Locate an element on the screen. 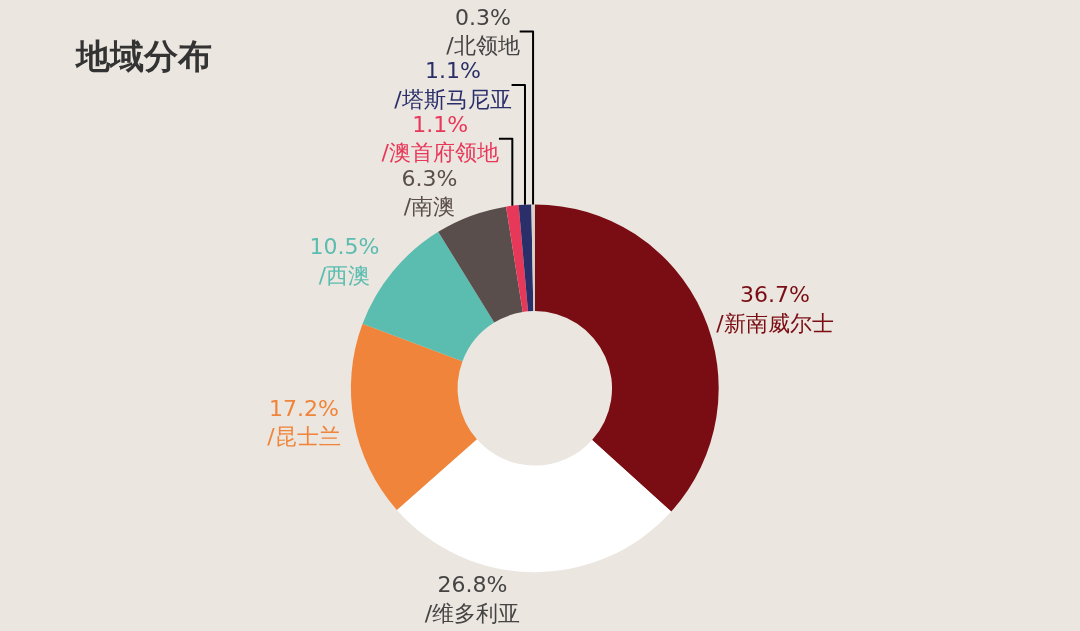 This screenshot has height=631, width=1080. data-label: 26.8% is located at coordinates (472, 585).